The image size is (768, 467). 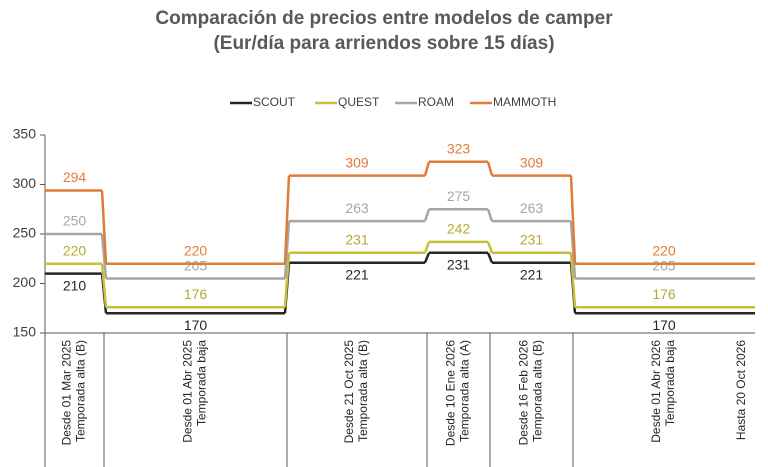 What do you see at coordinates (75, 221) in the screenshot?
I see `value-label: 250` at bounding box center [75, 221].